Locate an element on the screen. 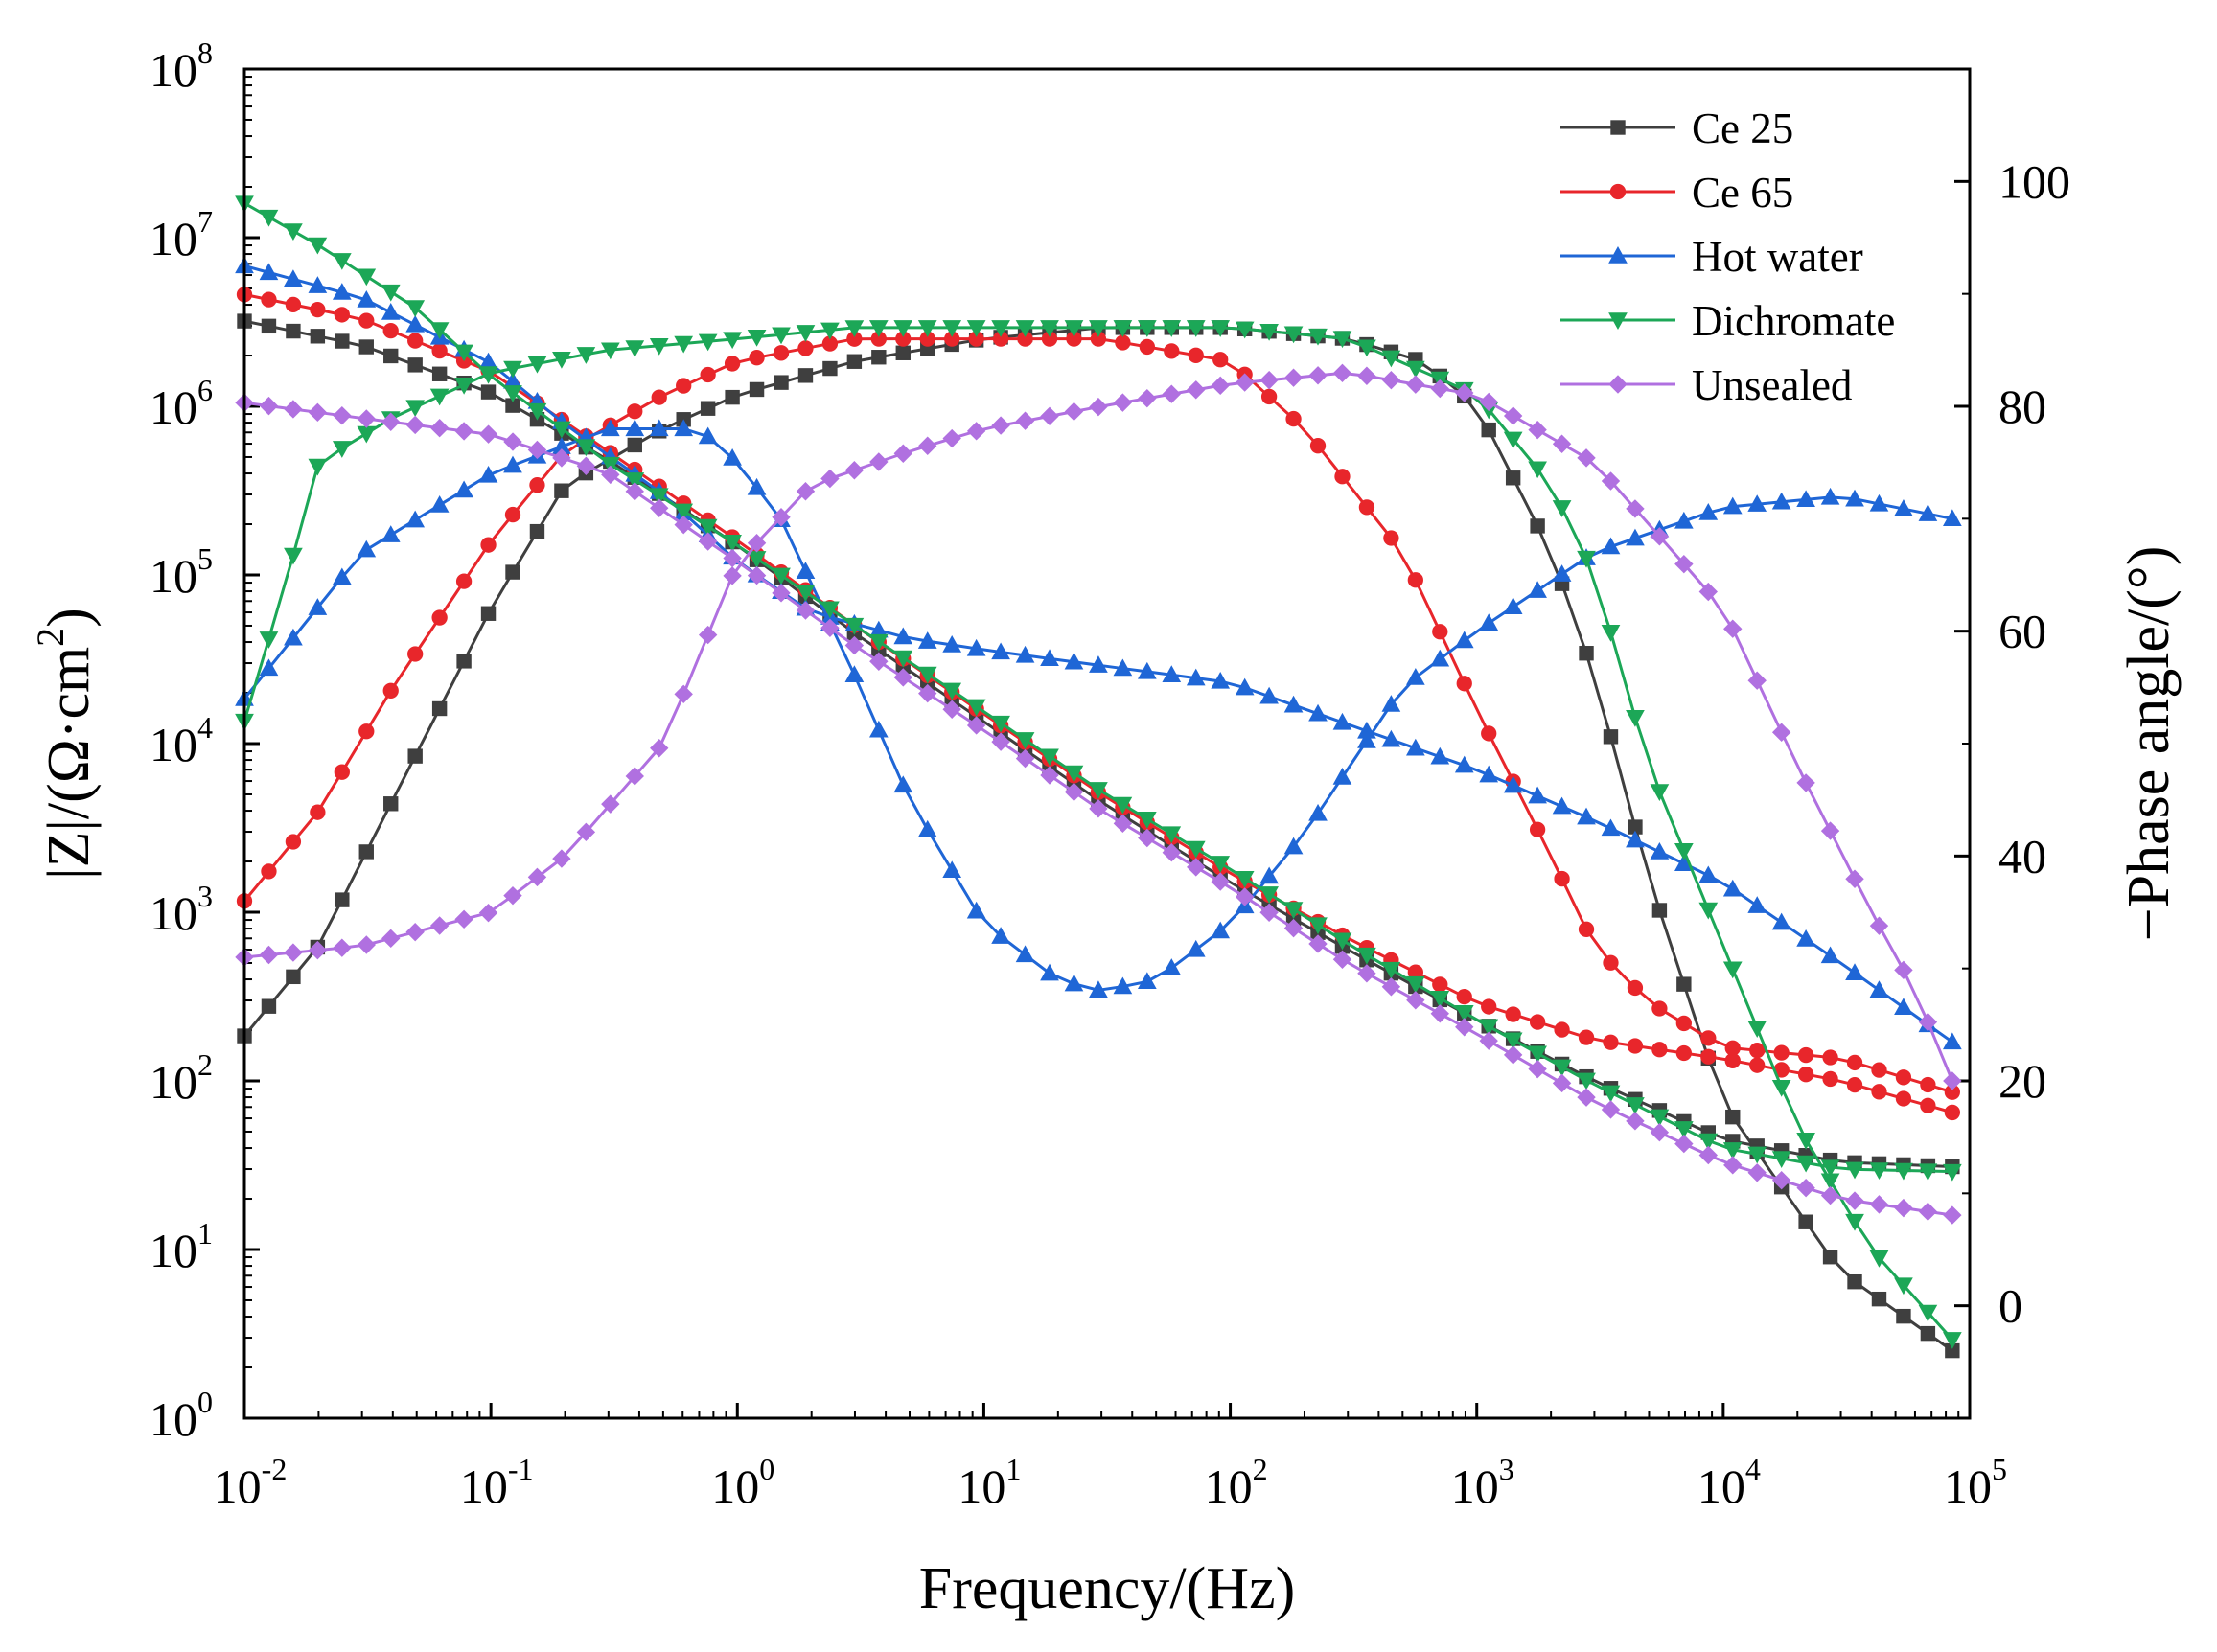 The image size is (2217, 1652). legend-item: Ce 25 is located at coordinates (1676, 128).